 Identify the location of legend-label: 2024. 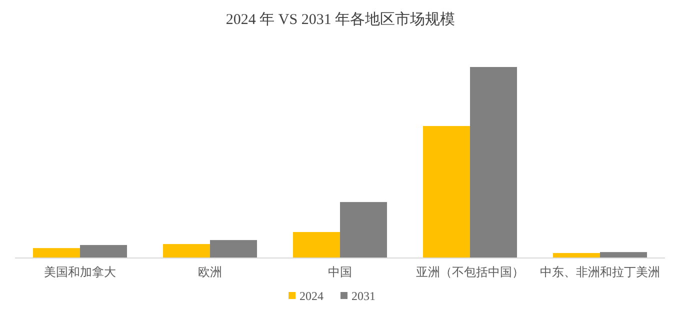
(312, 296).